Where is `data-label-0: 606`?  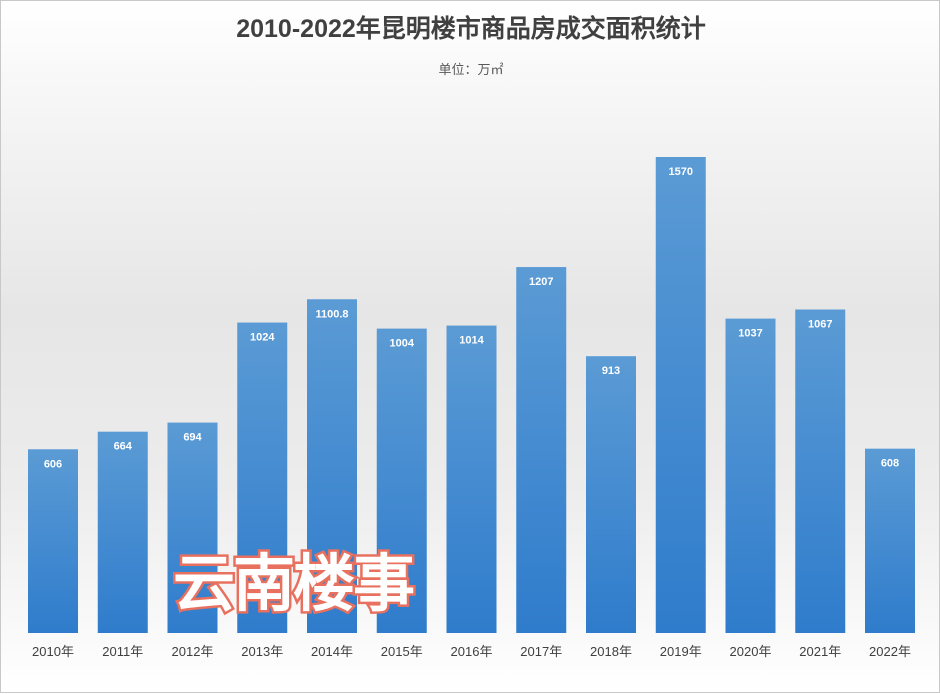 data-label-0: 606 is located at coordinates (53, 464).